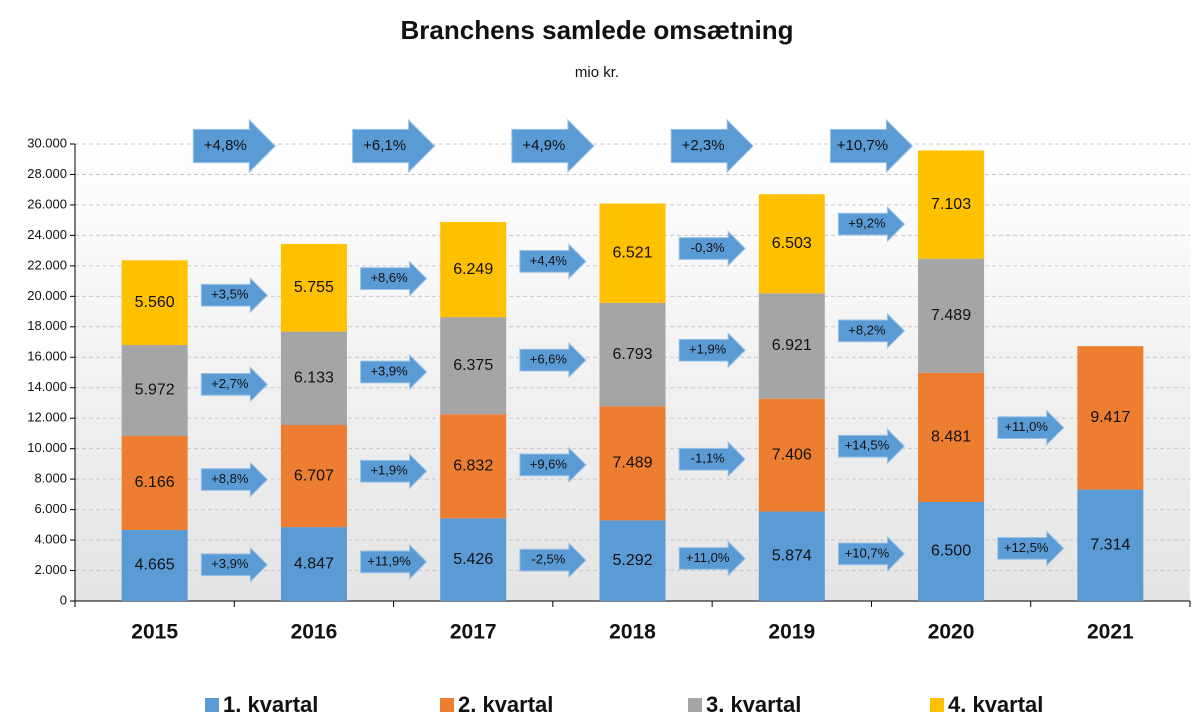 The image size is (1194, 716). Describe the element at coordinates (50, 478) in the screenshot. I see `y-tick-label: 8.000` at that location.